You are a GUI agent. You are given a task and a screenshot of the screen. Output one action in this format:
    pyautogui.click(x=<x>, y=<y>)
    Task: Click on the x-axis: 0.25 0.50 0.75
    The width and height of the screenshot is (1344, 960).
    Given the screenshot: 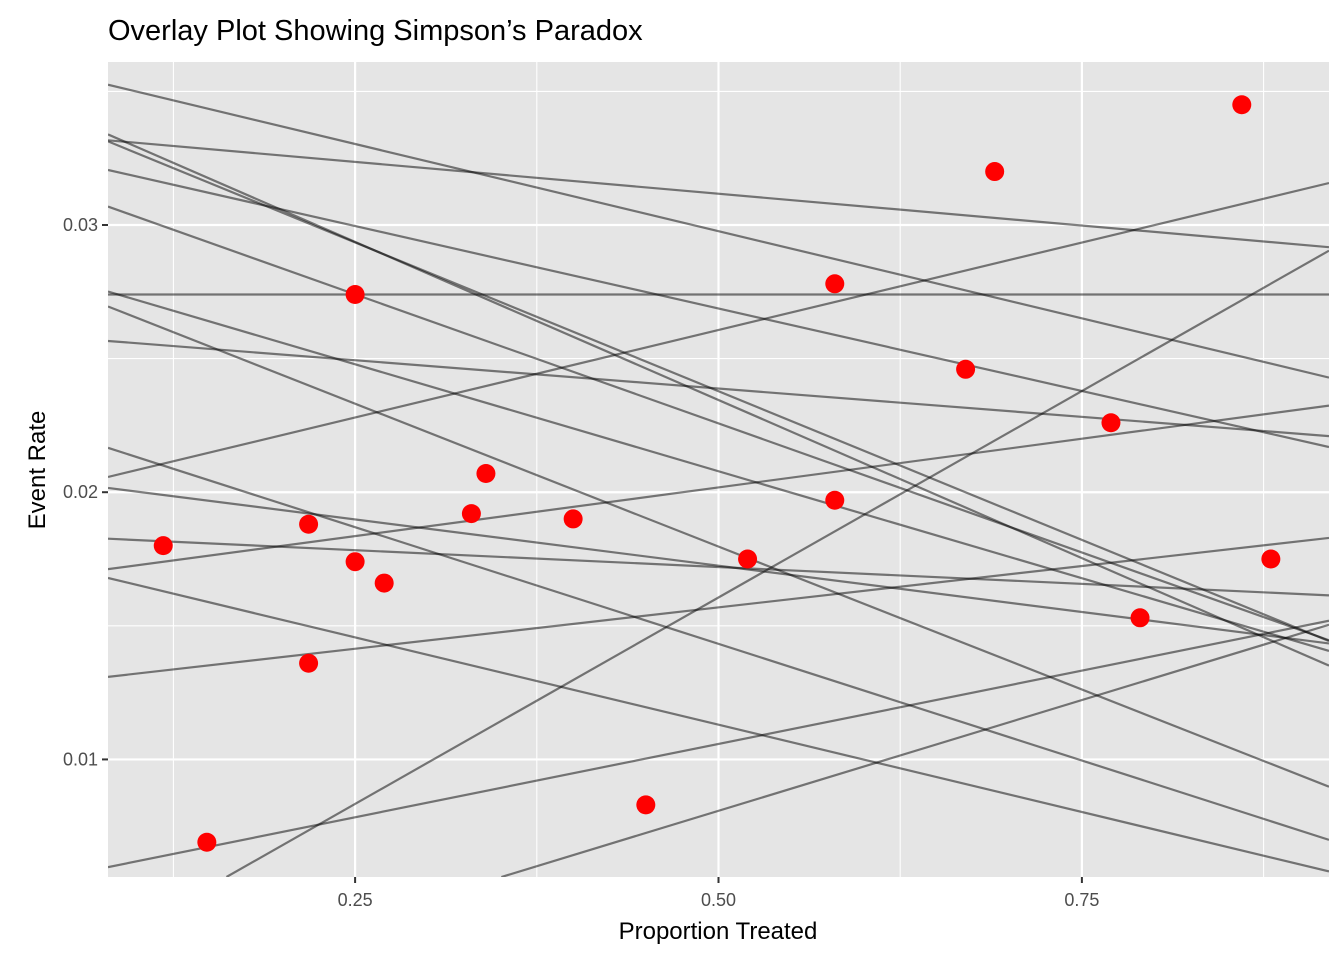 What is the action you would take?
    pyautogui.click(x=718, y=893)
    